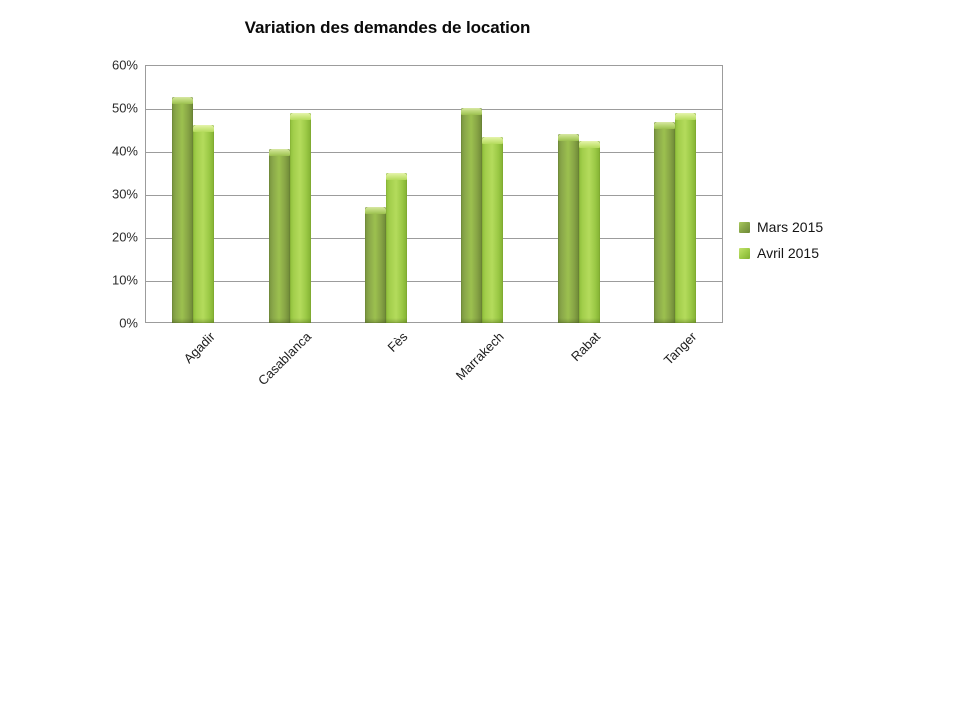 The image size is (960, 724). Describe the element at coordinates (124, 194) in the screenshot. I see `y-axis-tick-label: 30%` at that location.